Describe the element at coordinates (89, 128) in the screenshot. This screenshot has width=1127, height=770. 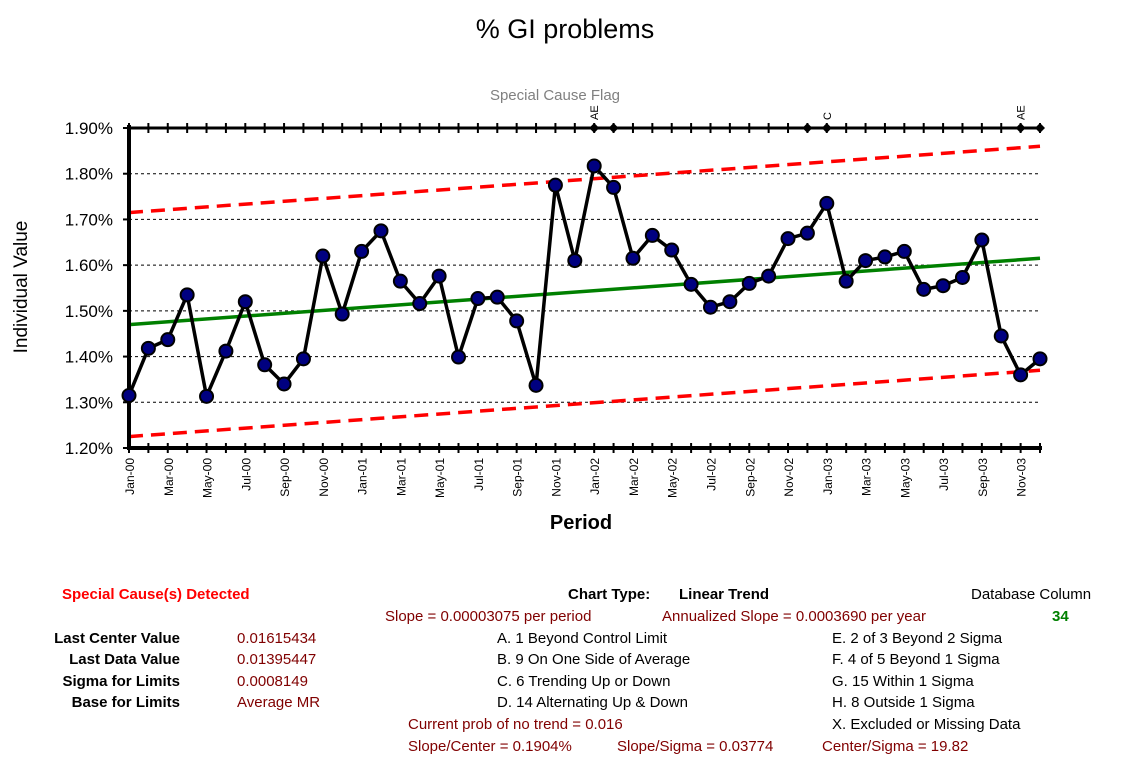
I see `y-tick-label: 1.90%` at that location.